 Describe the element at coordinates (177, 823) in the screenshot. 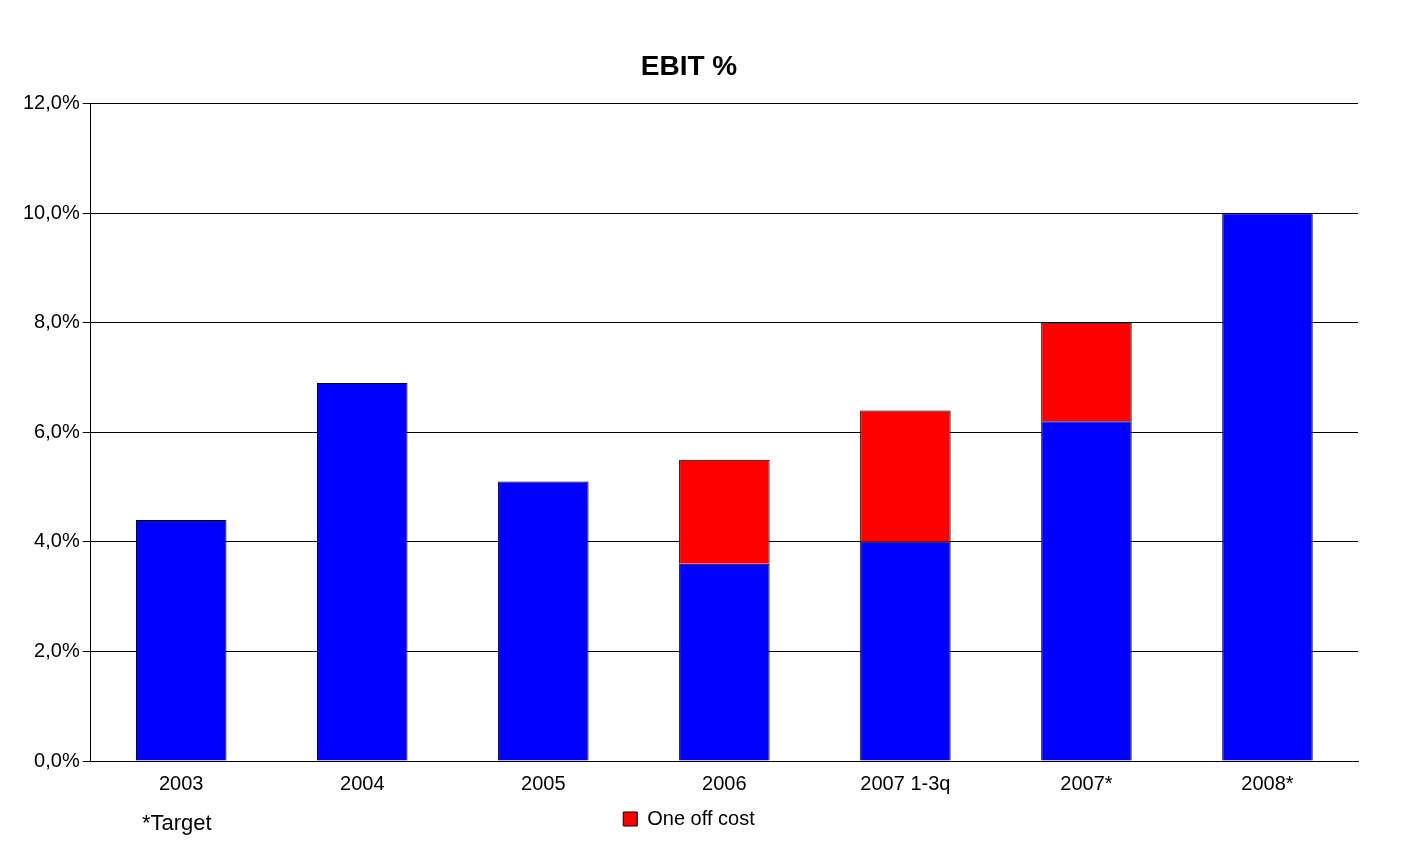

I see `text: *Target` at that location.